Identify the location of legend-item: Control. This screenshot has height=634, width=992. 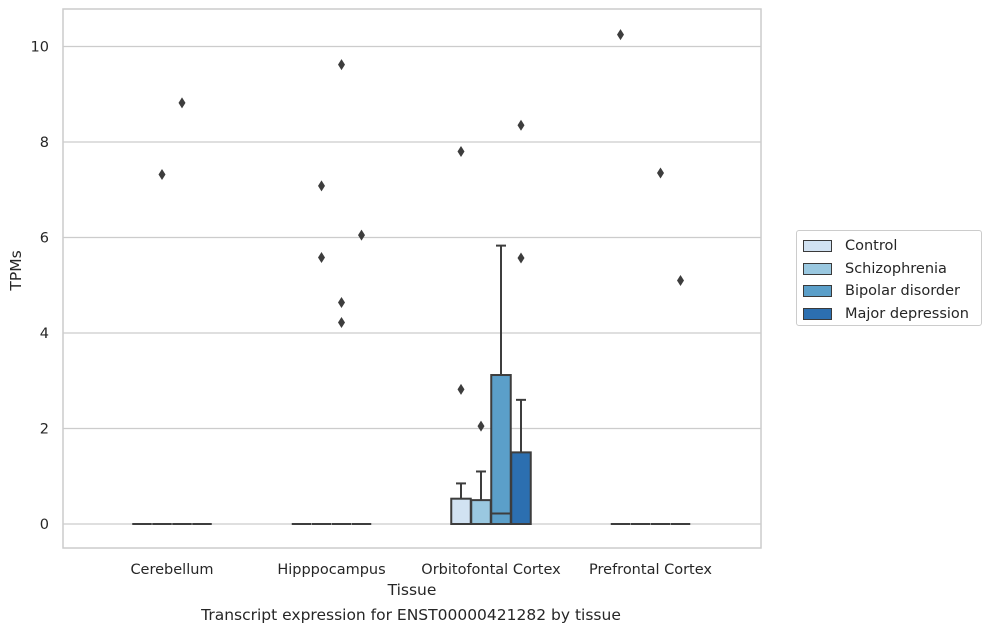
(892, 246).